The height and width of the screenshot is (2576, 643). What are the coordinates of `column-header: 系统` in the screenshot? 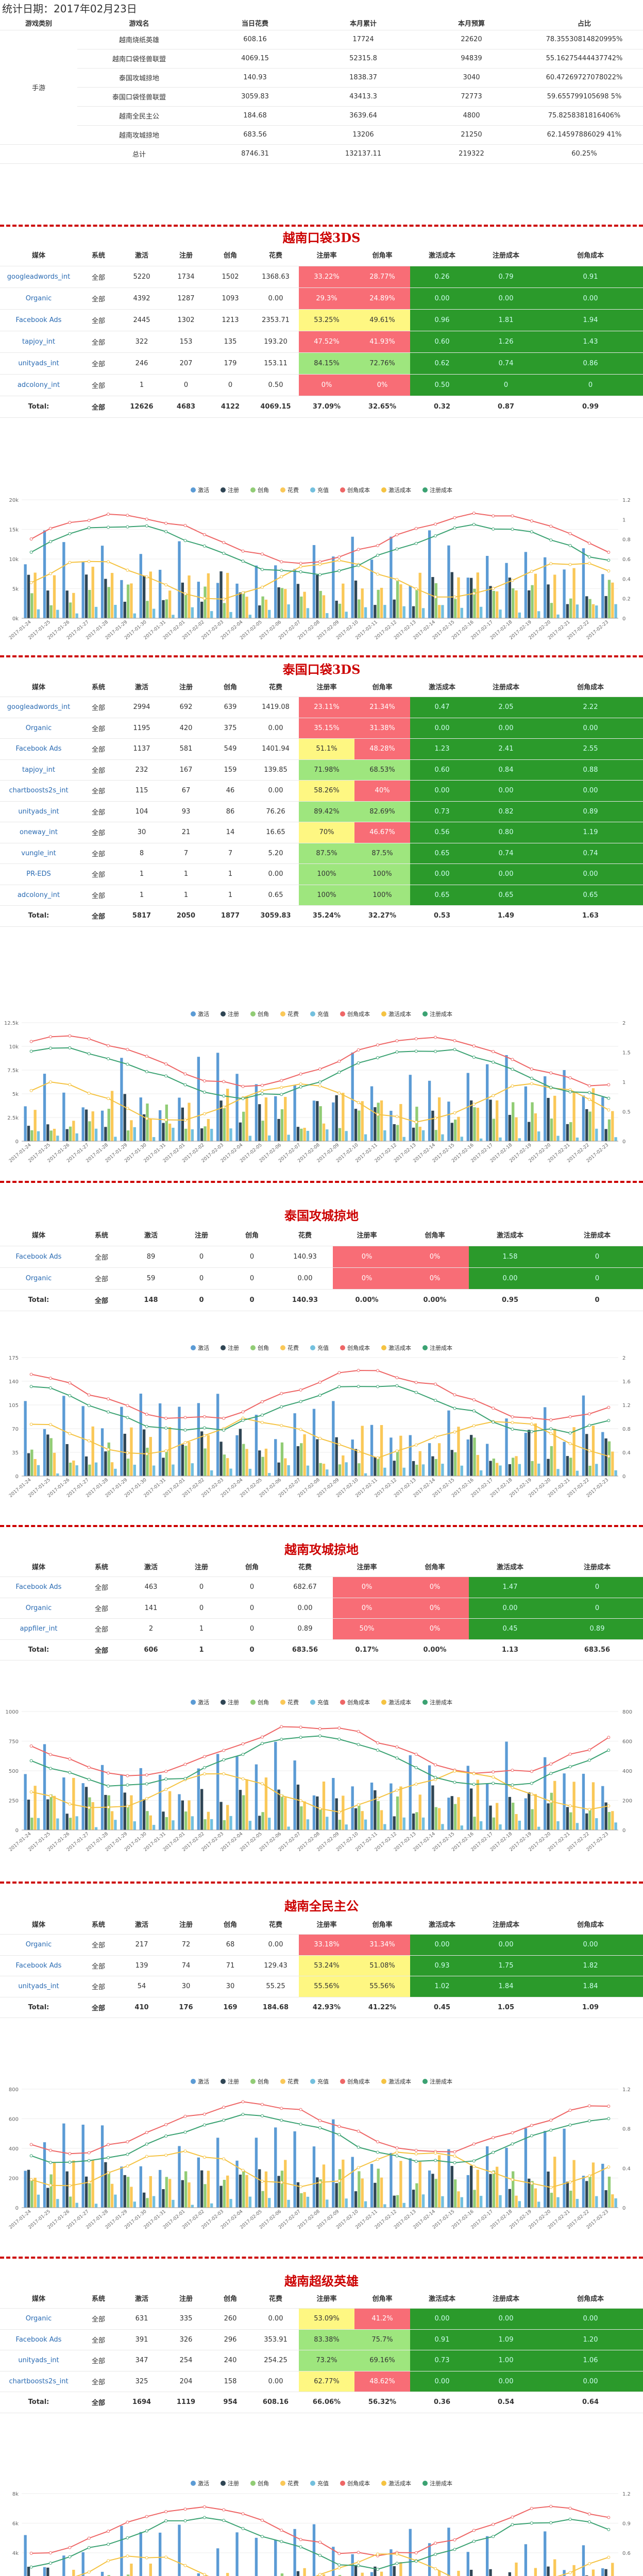 It's located at (98, 255).